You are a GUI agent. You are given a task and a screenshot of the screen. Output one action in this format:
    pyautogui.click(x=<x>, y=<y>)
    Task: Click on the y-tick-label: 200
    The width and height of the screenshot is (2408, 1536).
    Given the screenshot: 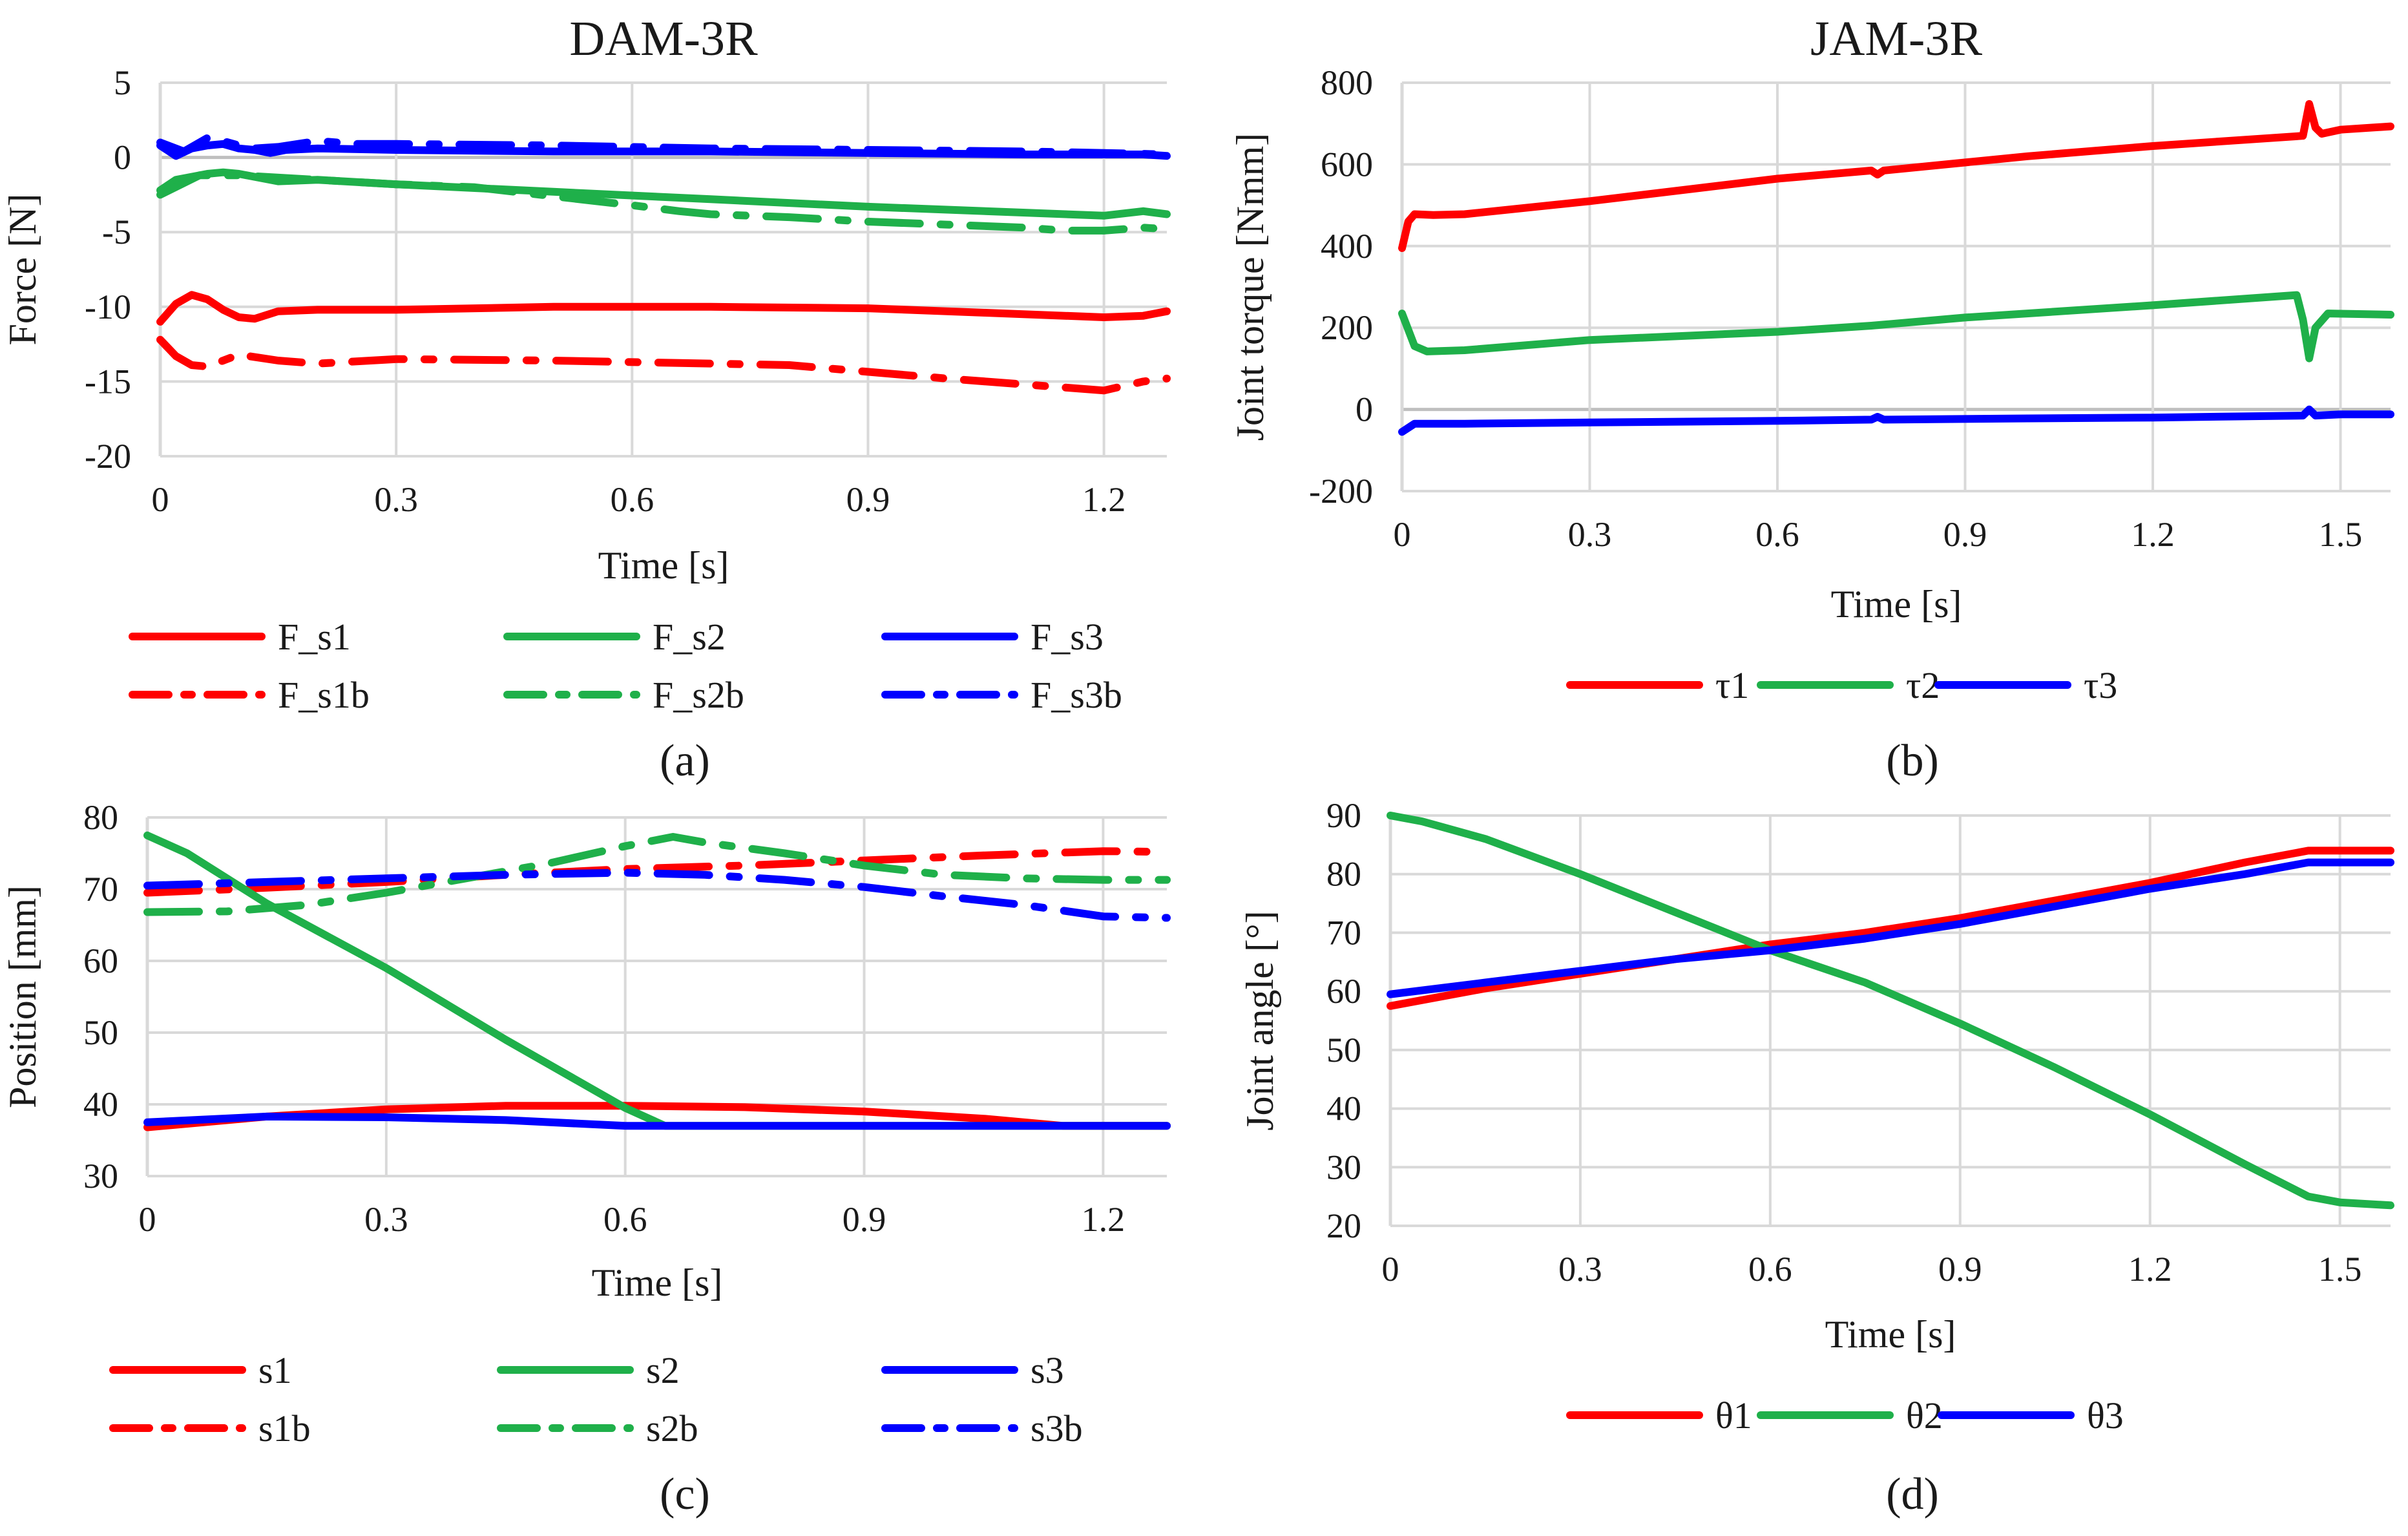 What is the action you would take?
    pyautogui.click(x=1347, y=327)
    